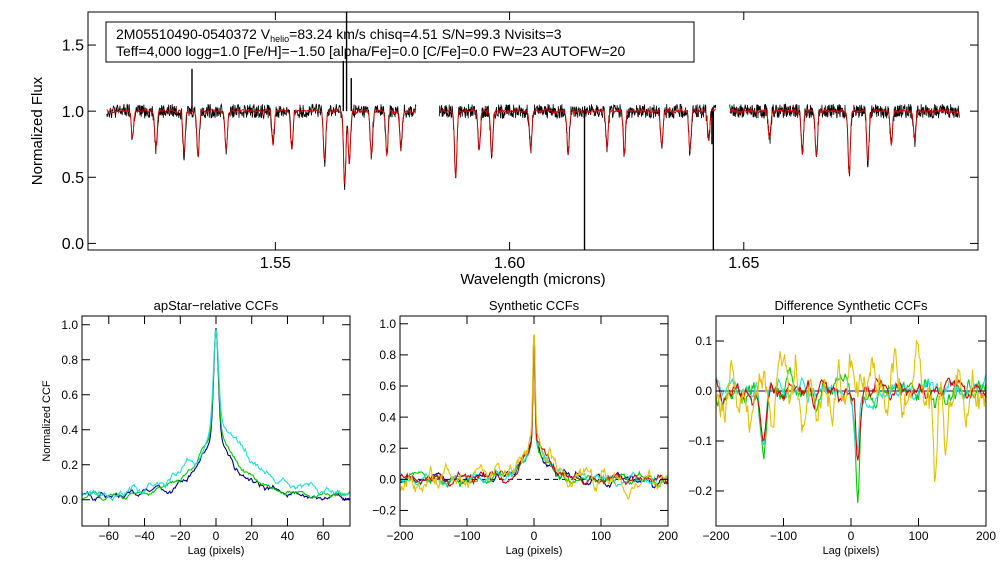  I want to click on x-tick-label: −20, so click(180, 536).